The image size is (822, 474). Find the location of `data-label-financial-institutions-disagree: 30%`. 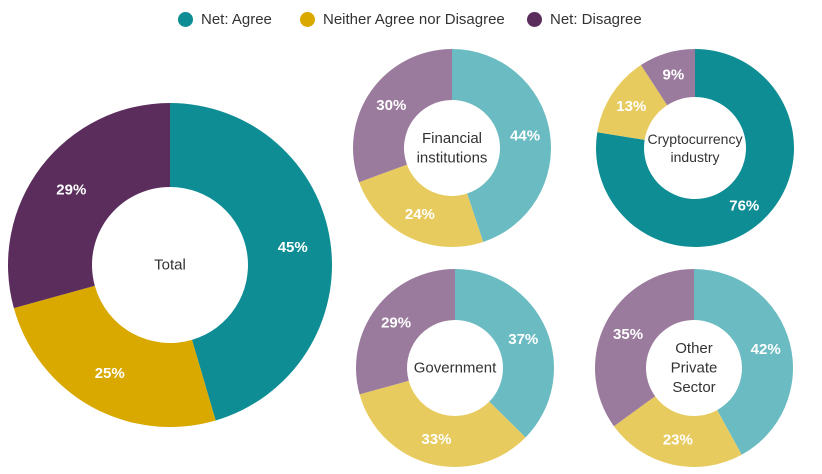

data-label-financial-institutions-disagree: 30% is located at coordinates (391, 105).